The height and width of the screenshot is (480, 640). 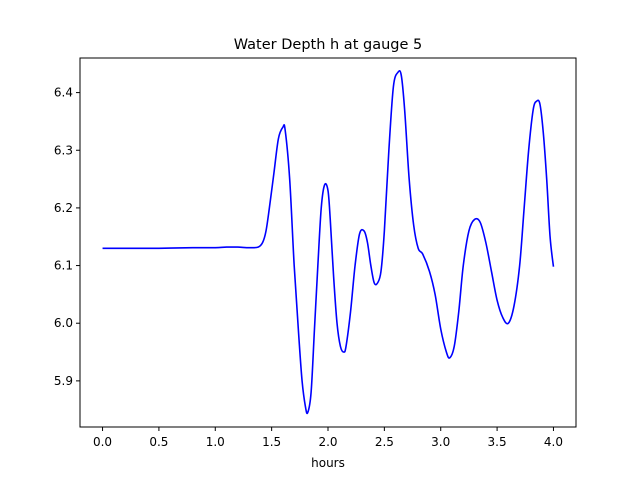 What do you see at coordinates (271, 442) in the screenshot?
I see `x-tick-label: 1.5` at bounding box center [271, 442].